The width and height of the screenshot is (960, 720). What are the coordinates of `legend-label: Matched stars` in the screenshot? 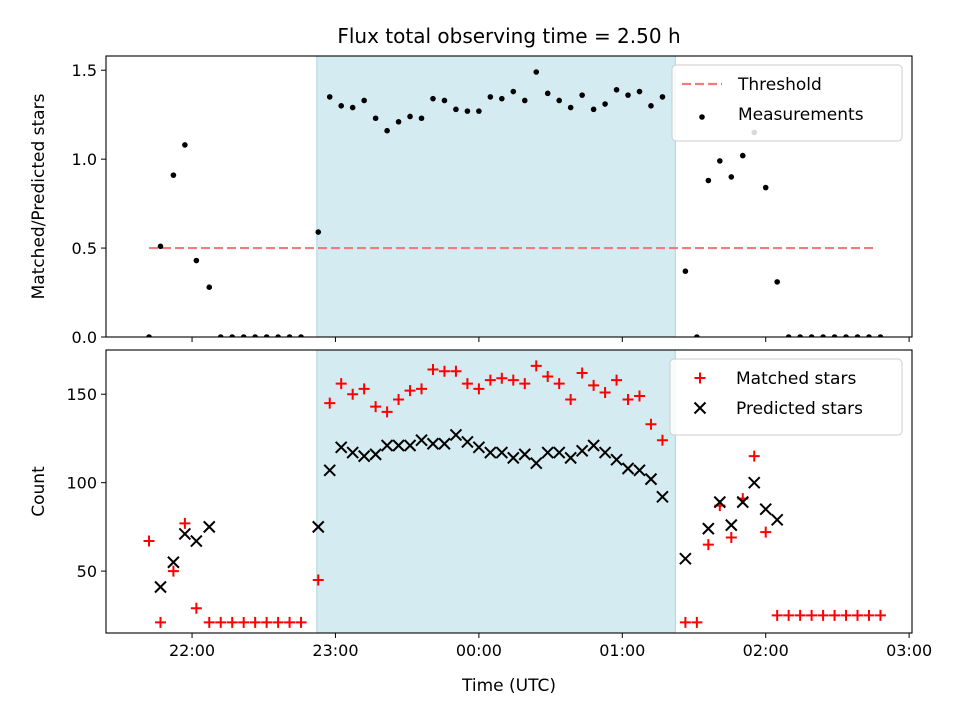 It's located at (796, 379).